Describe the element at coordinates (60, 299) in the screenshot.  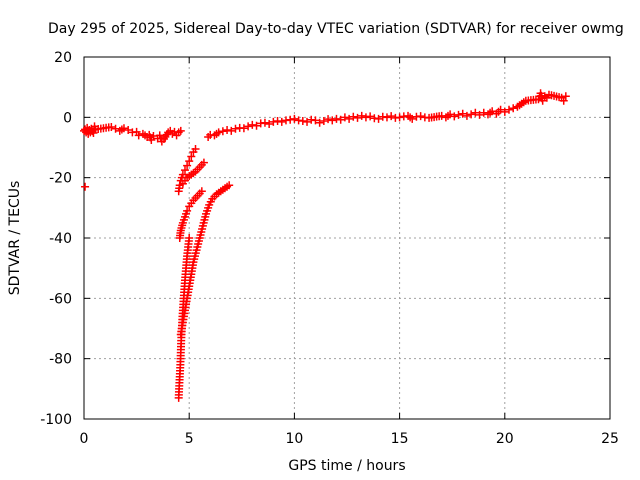
I see `y-tick-label-2: -60` at that location.